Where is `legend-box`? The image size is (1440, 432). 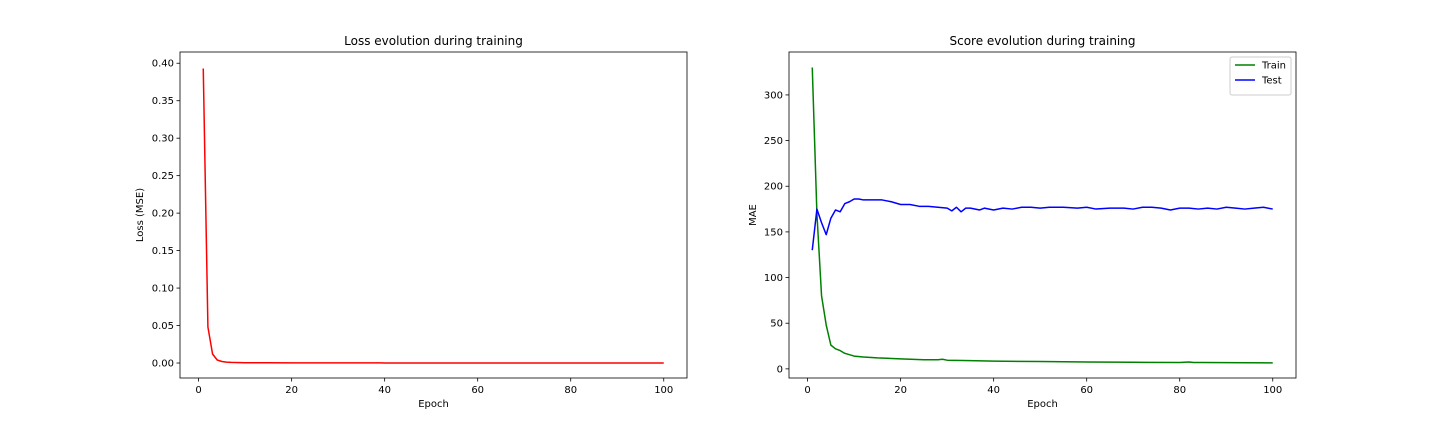 legend-box is located at coordinates (1260, 76).